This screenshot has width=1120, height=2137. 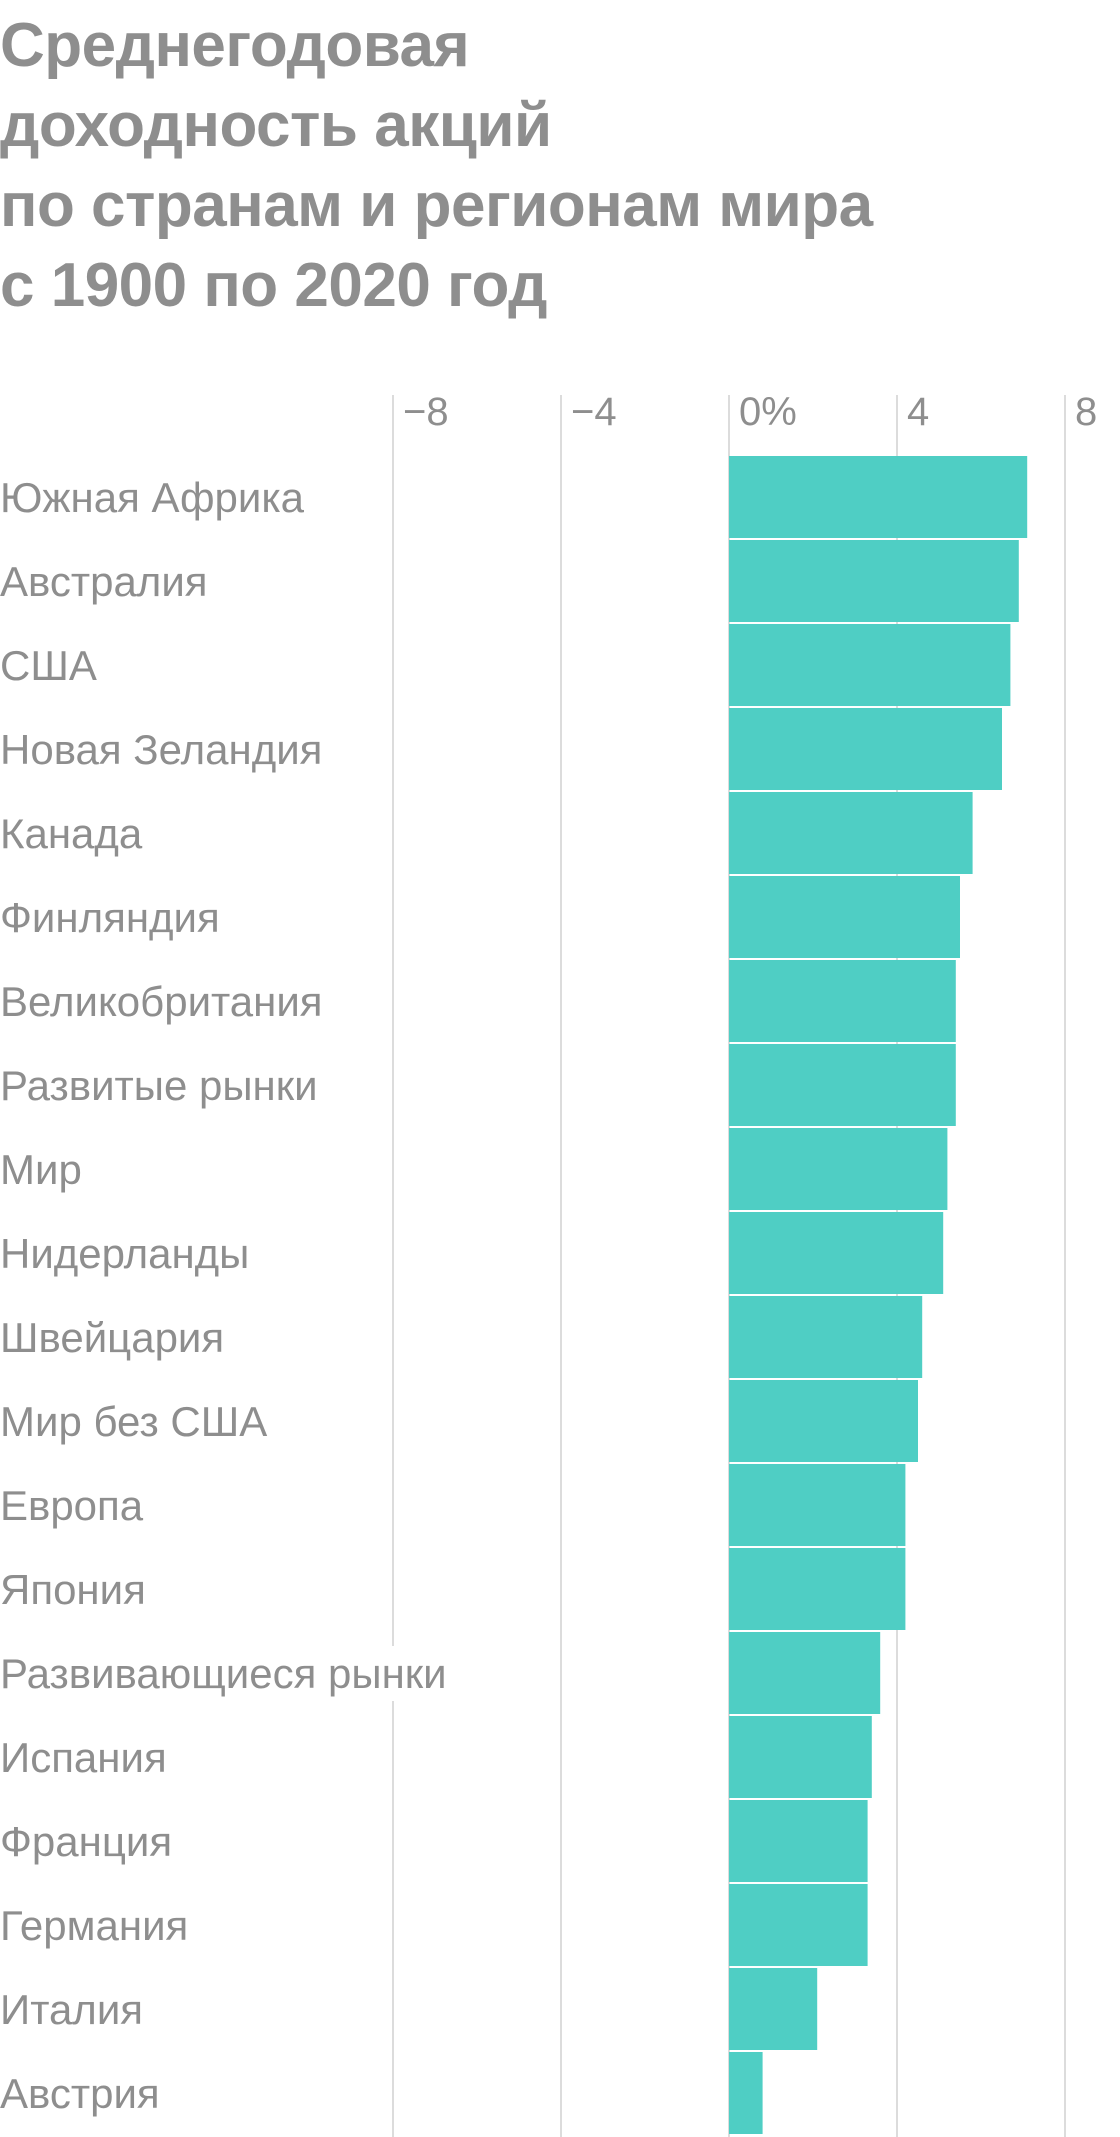 What do you see at coordinates (152, 497) in the screenshot?
I see `category-label: Южная Африка` at bounding box center [152, 497].